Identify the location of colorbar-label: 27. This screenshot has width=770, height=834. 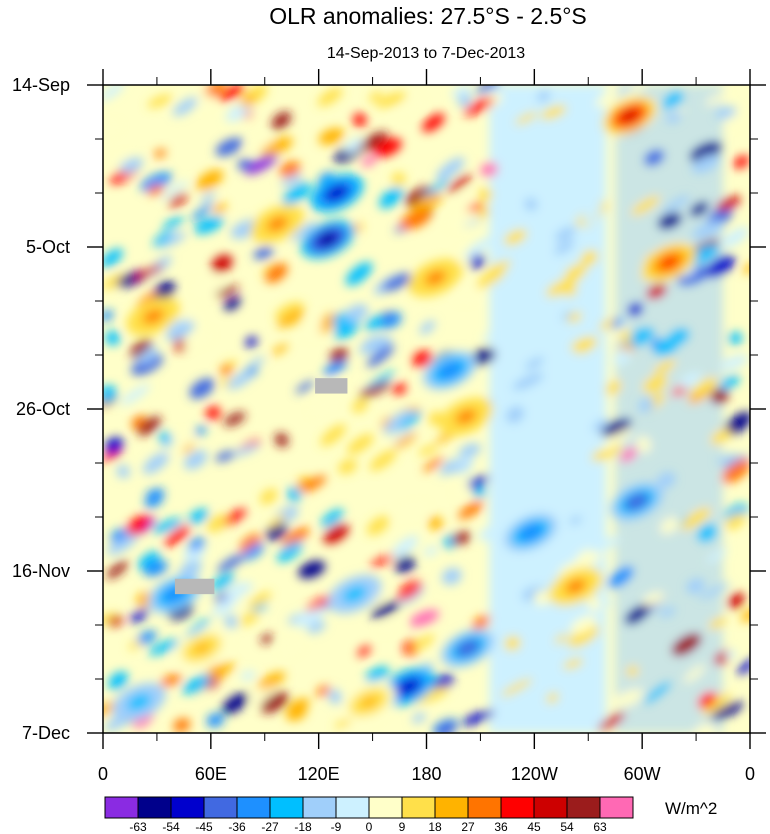
(468, 827).